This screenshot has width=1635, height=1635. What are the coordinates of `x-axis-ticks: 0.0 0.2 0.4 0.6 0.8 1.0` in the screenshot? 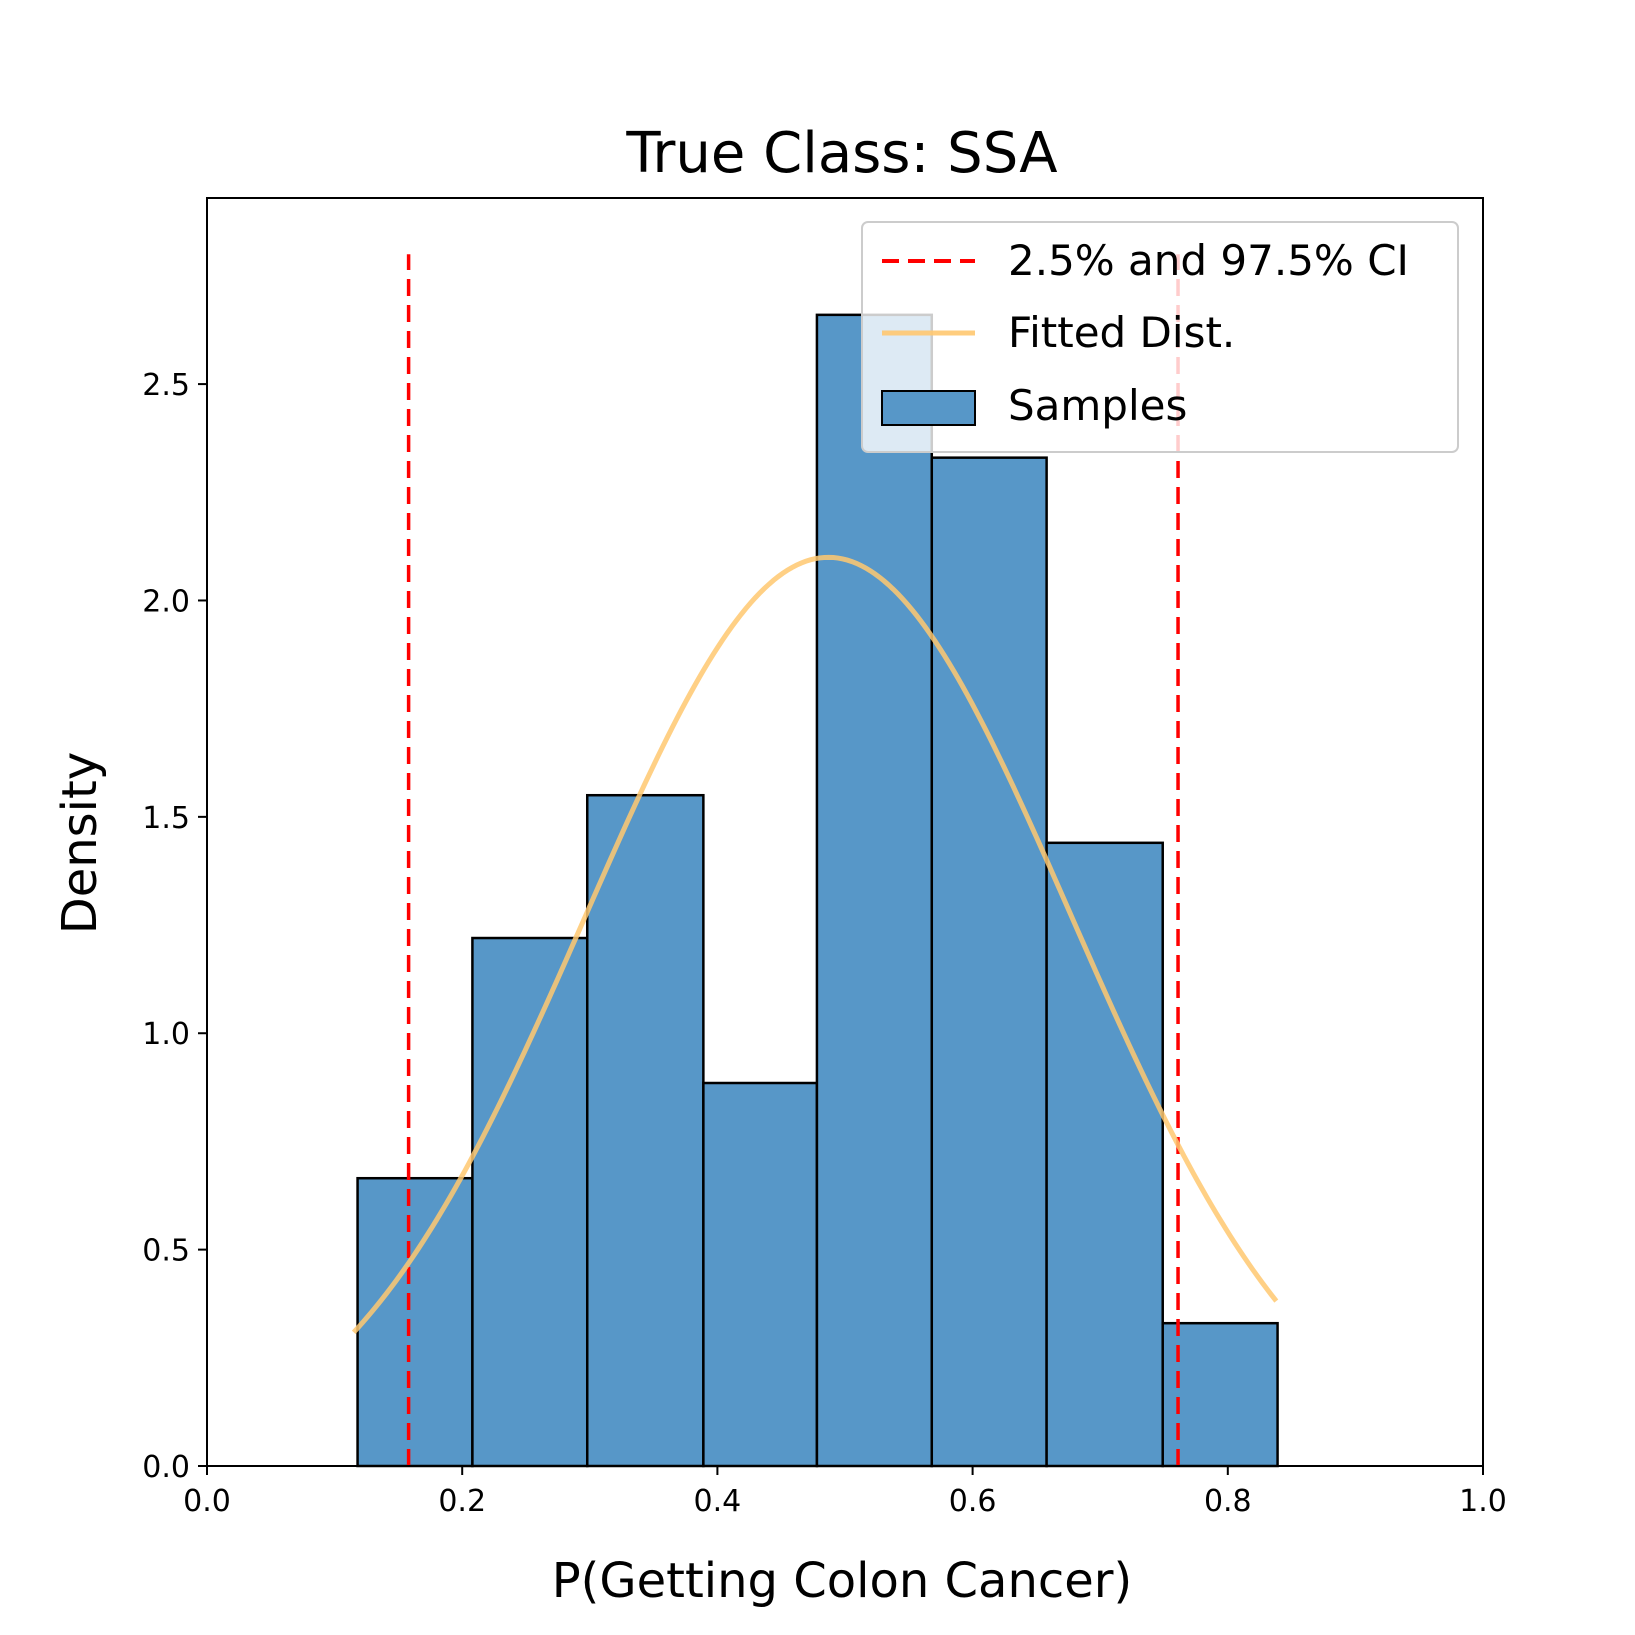 It's located at (845, 1492).